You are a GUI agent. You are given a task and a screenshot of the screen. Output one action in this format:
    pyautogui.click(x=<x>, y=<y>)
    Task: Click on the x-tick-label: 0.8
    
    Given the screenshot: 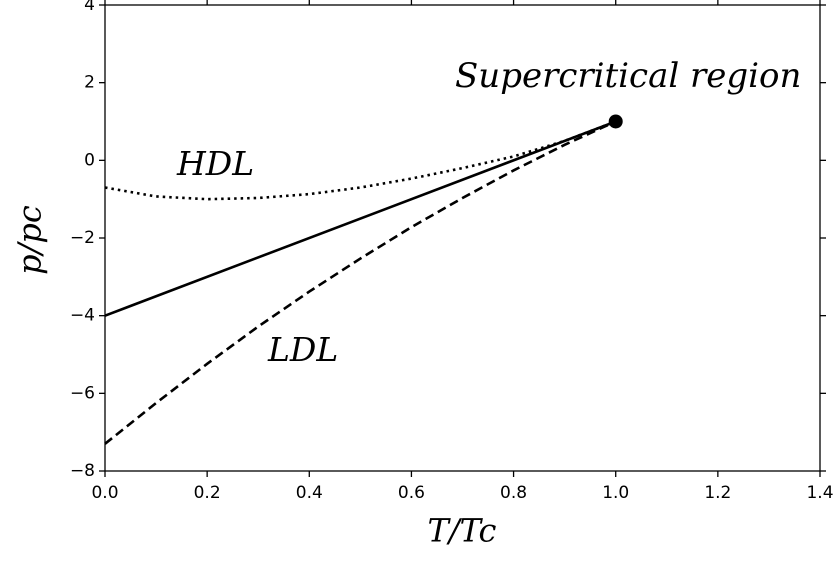 What is the action you would take?
    pyautogui.click(x=513, y=493)
    